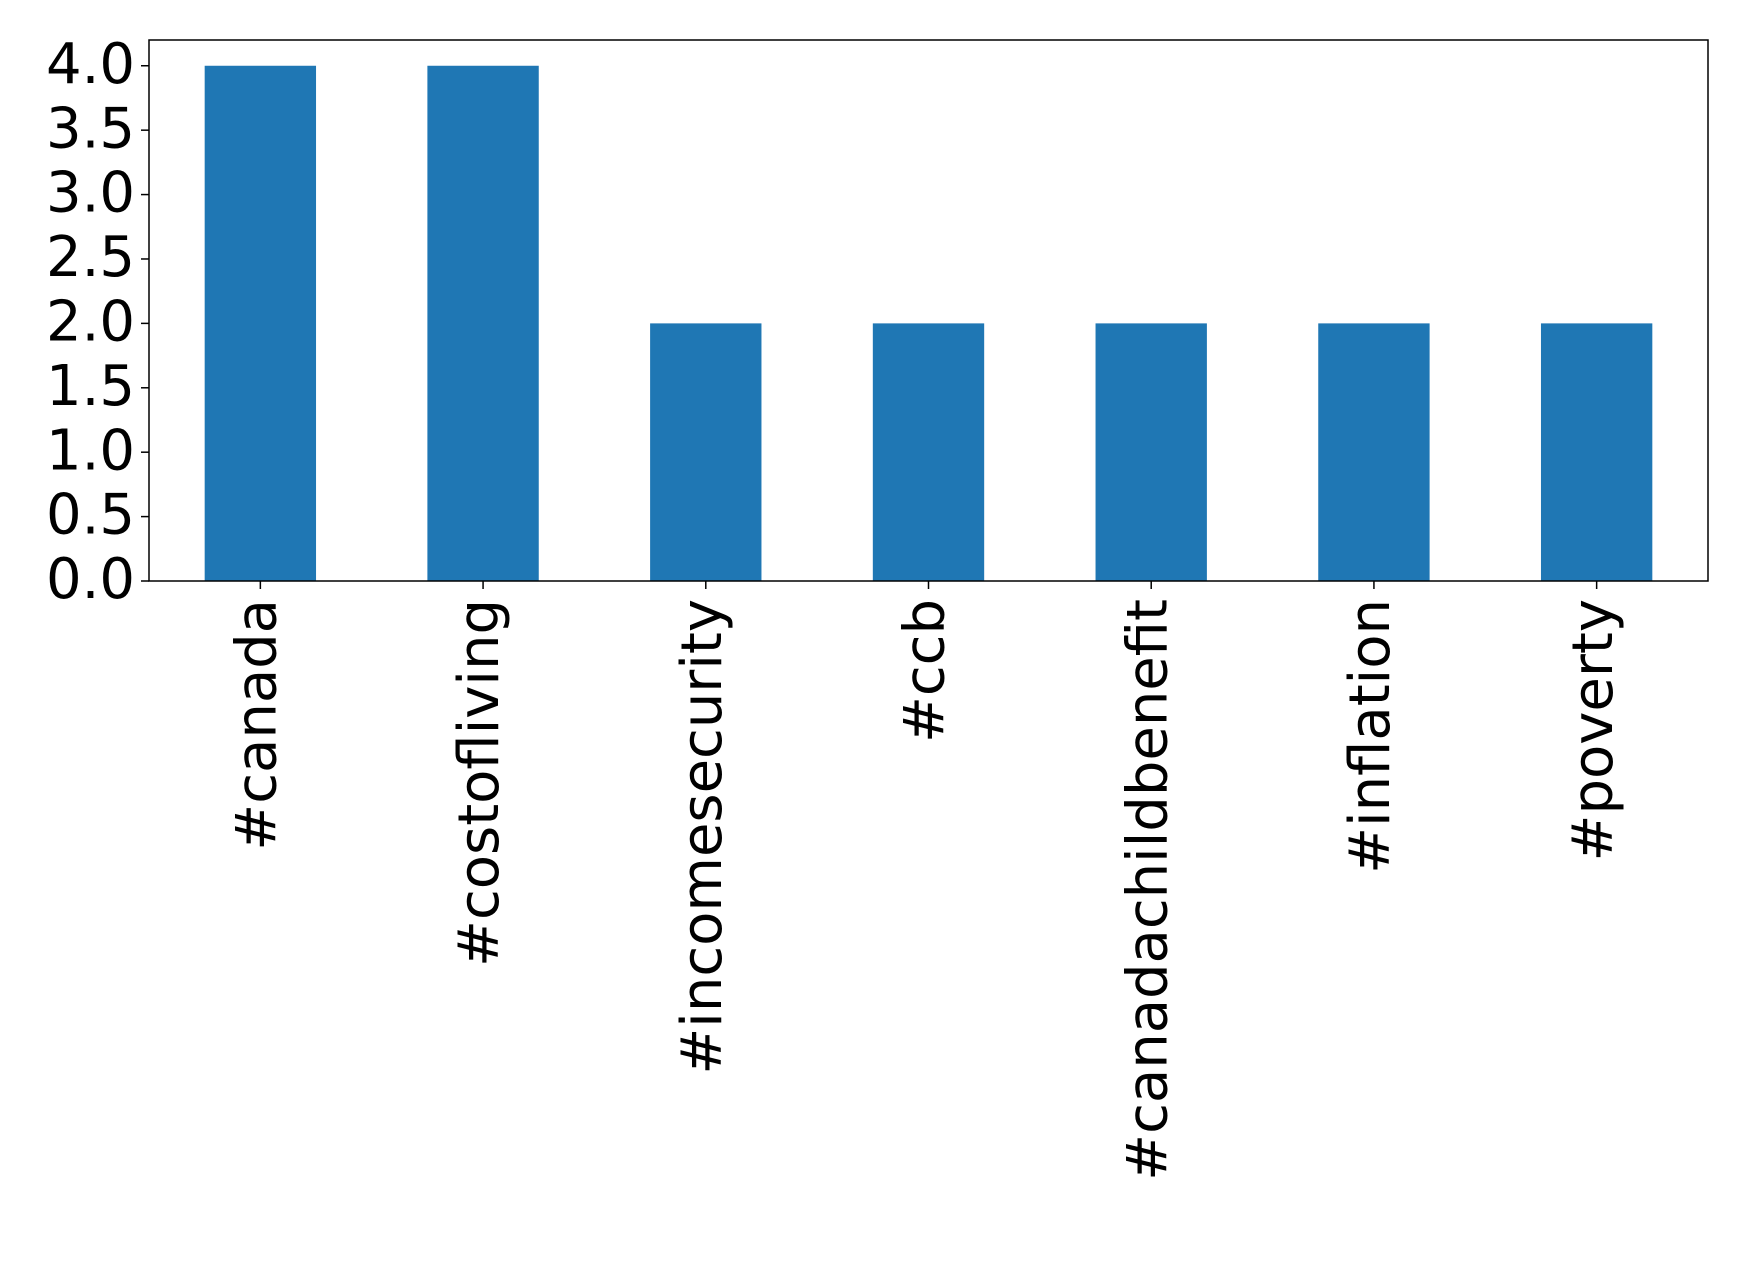 The width and height of the screenshot is (1739, 1277). Describe the element at coordinates (90, 386) in the screenshot. I see `y-tick-label: 1.5` at that location.